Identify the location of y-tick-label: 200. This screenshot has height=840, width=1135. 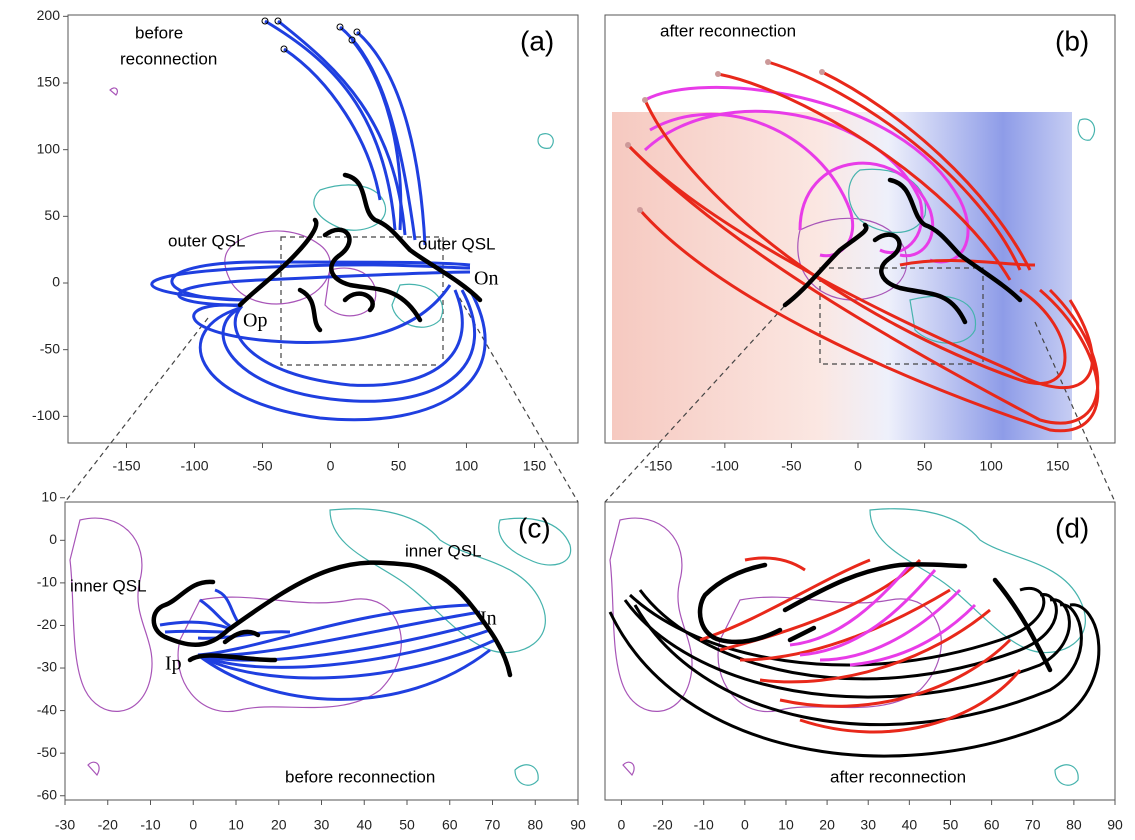
(49, 15).